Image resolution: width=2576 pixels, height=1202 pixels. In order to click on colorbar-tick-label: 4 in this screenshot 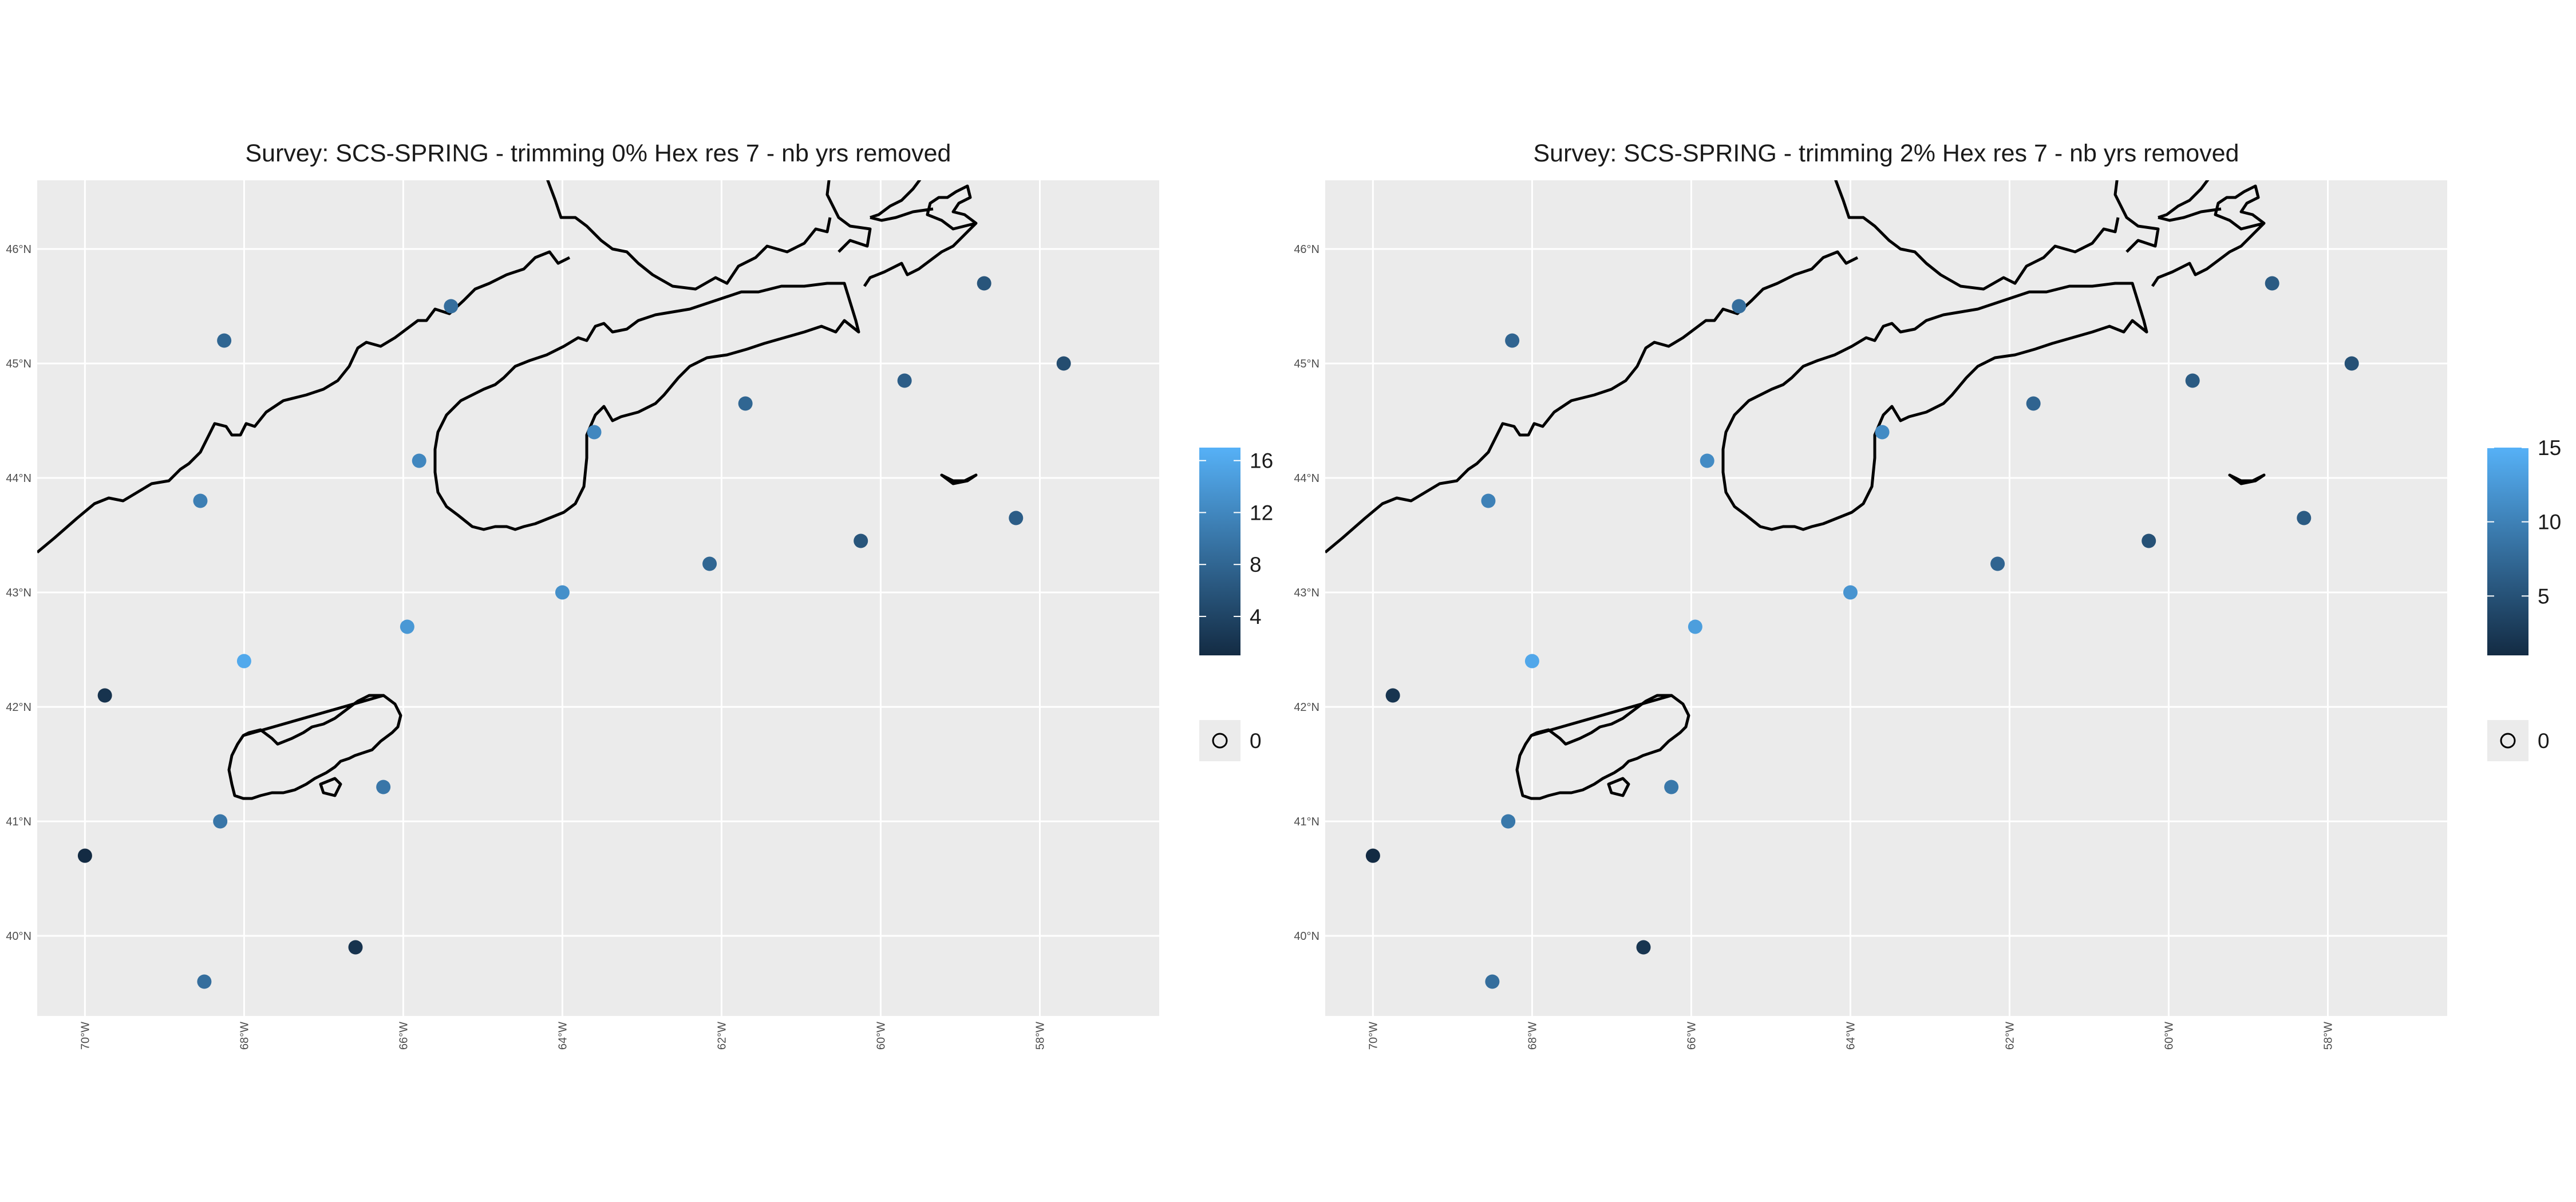, I will do `click(1256, 616)`.